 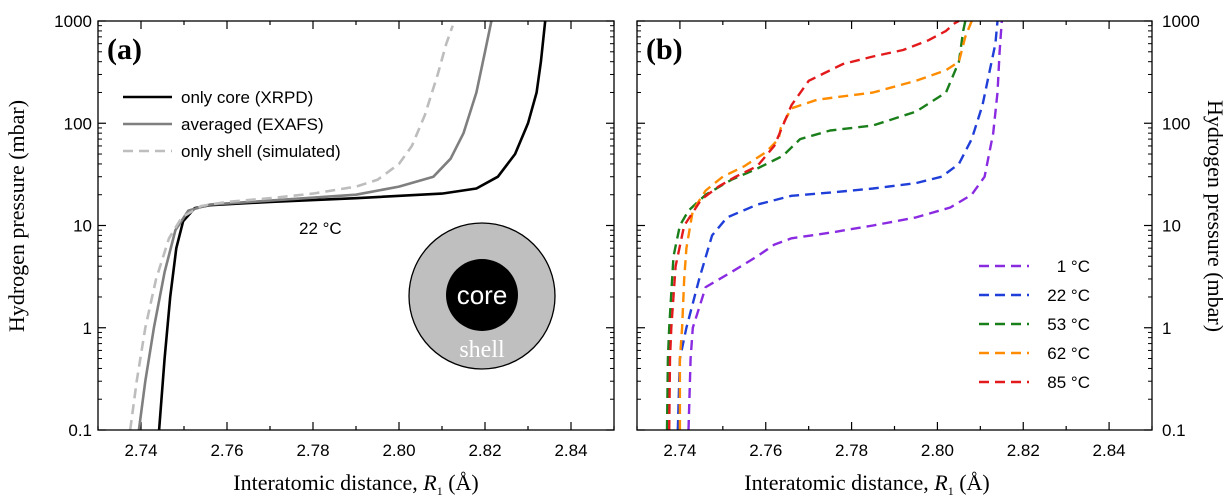 I want to click on shell-label: shell, so click(x=482, y=350).